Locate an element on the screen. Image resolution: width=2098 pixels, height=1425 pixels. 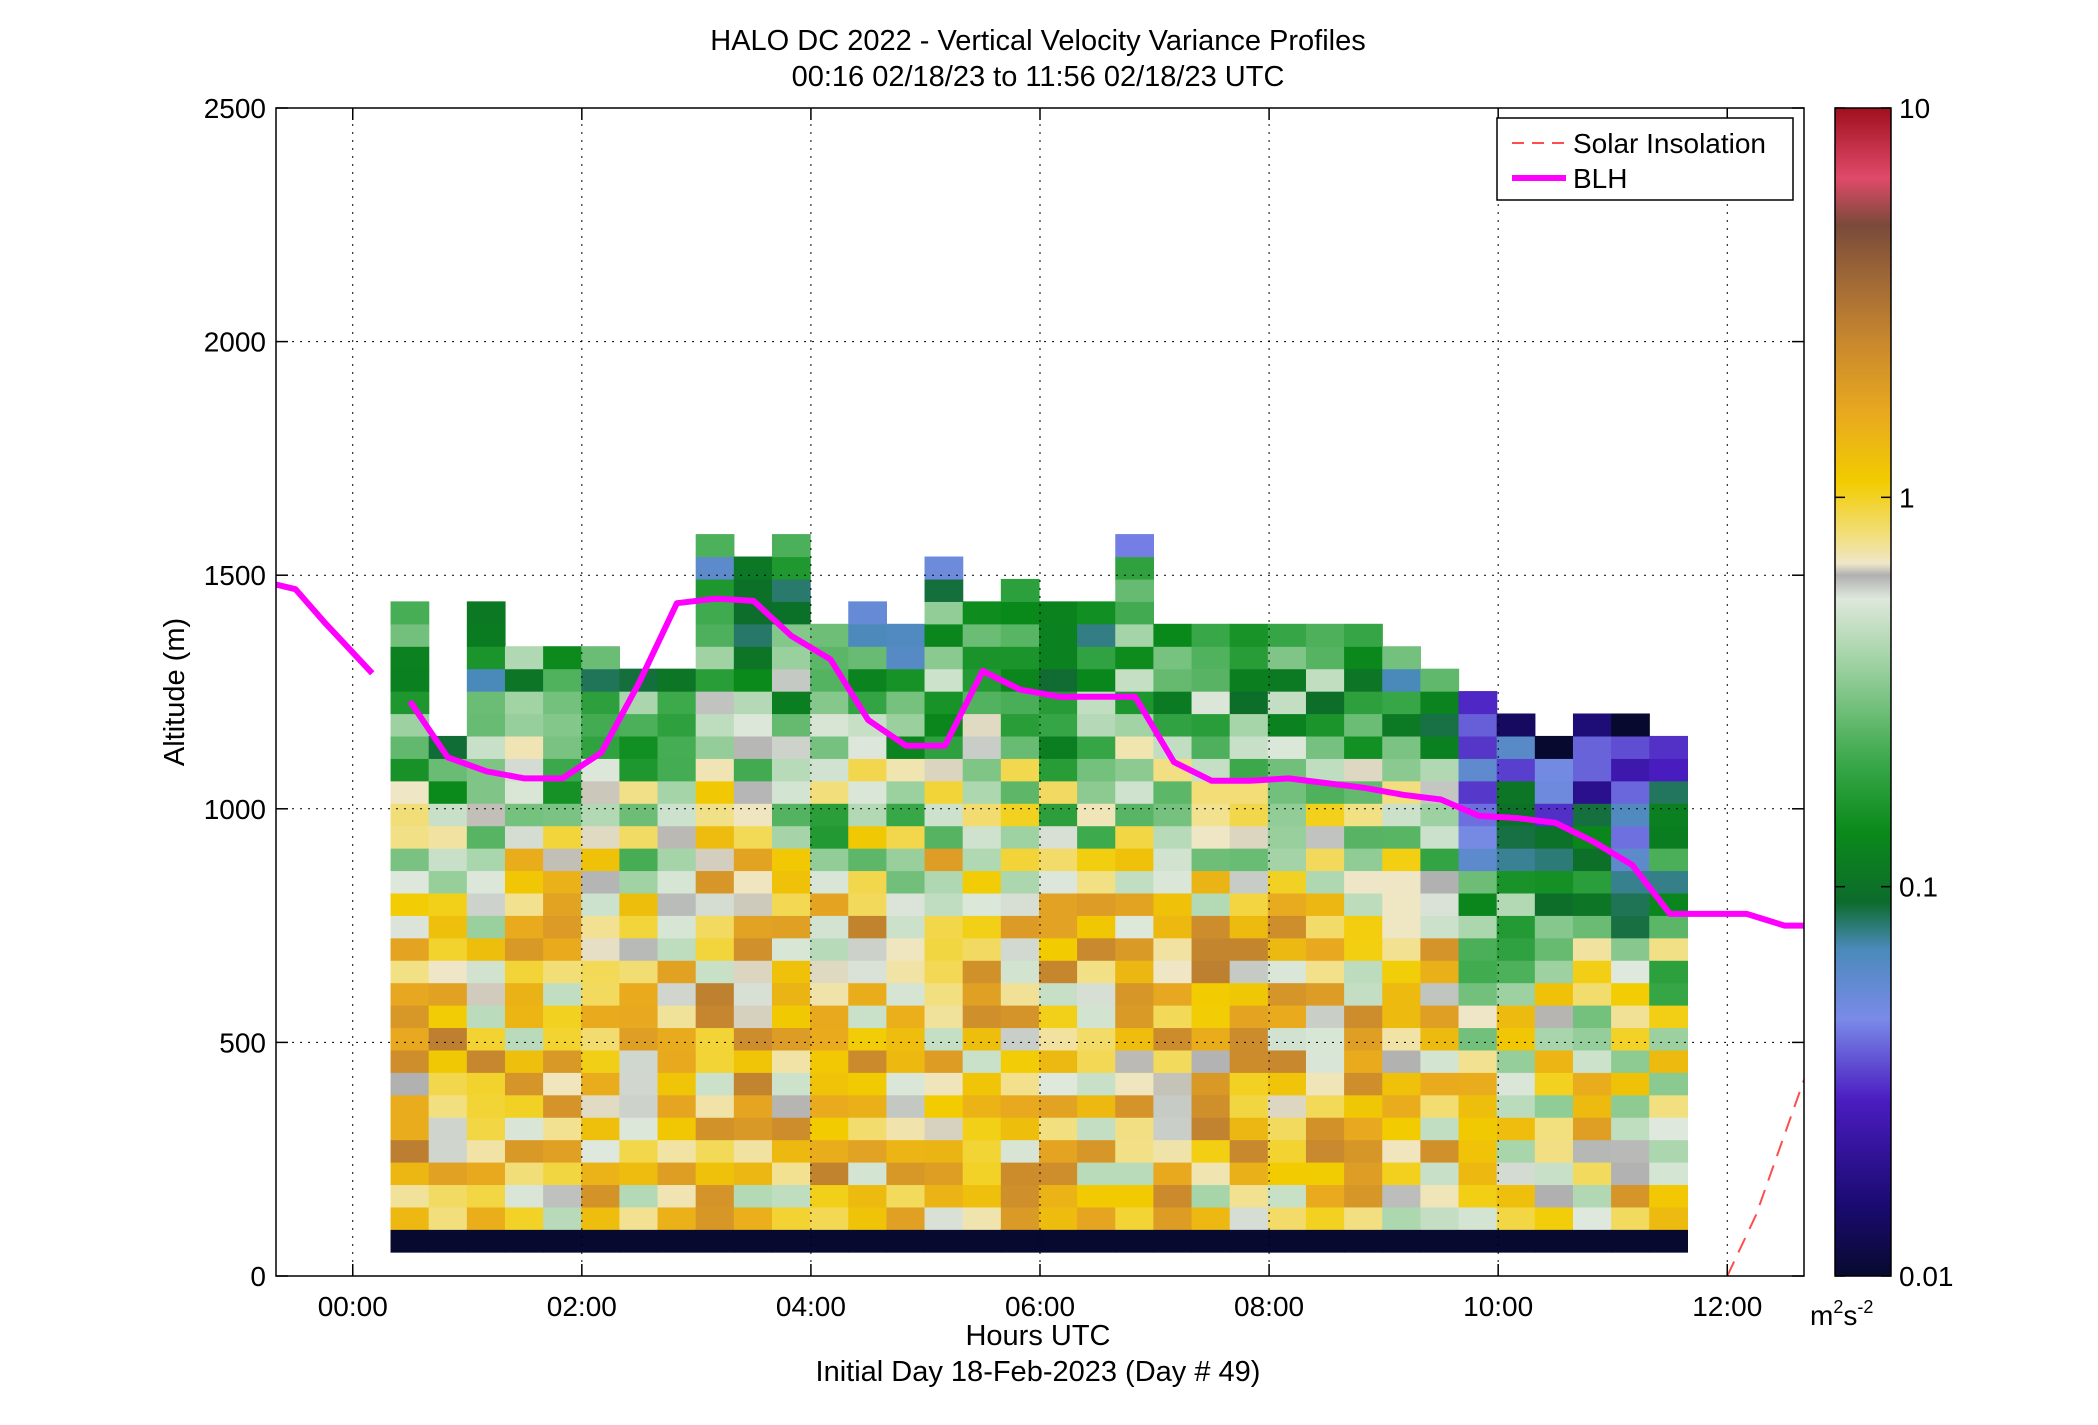
y-tick-label: 1000 is located at coordinates (235, 809).